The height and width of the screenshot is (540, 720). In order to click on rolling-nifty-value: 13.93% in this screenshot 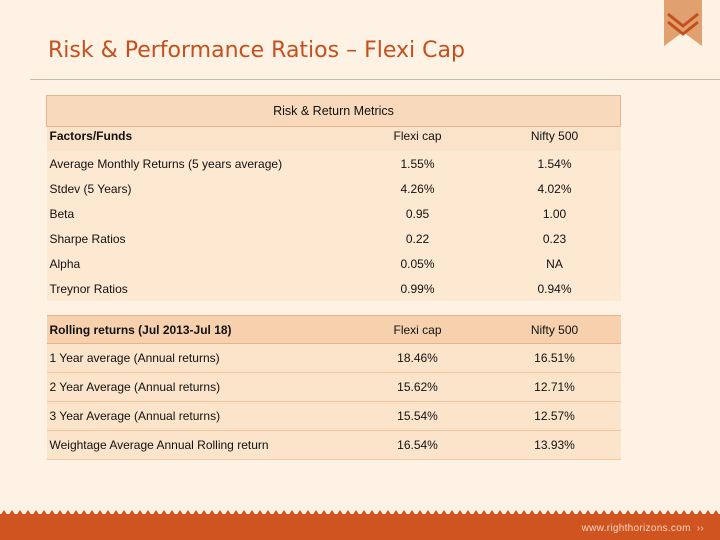, I will do `click(554, 445)`.